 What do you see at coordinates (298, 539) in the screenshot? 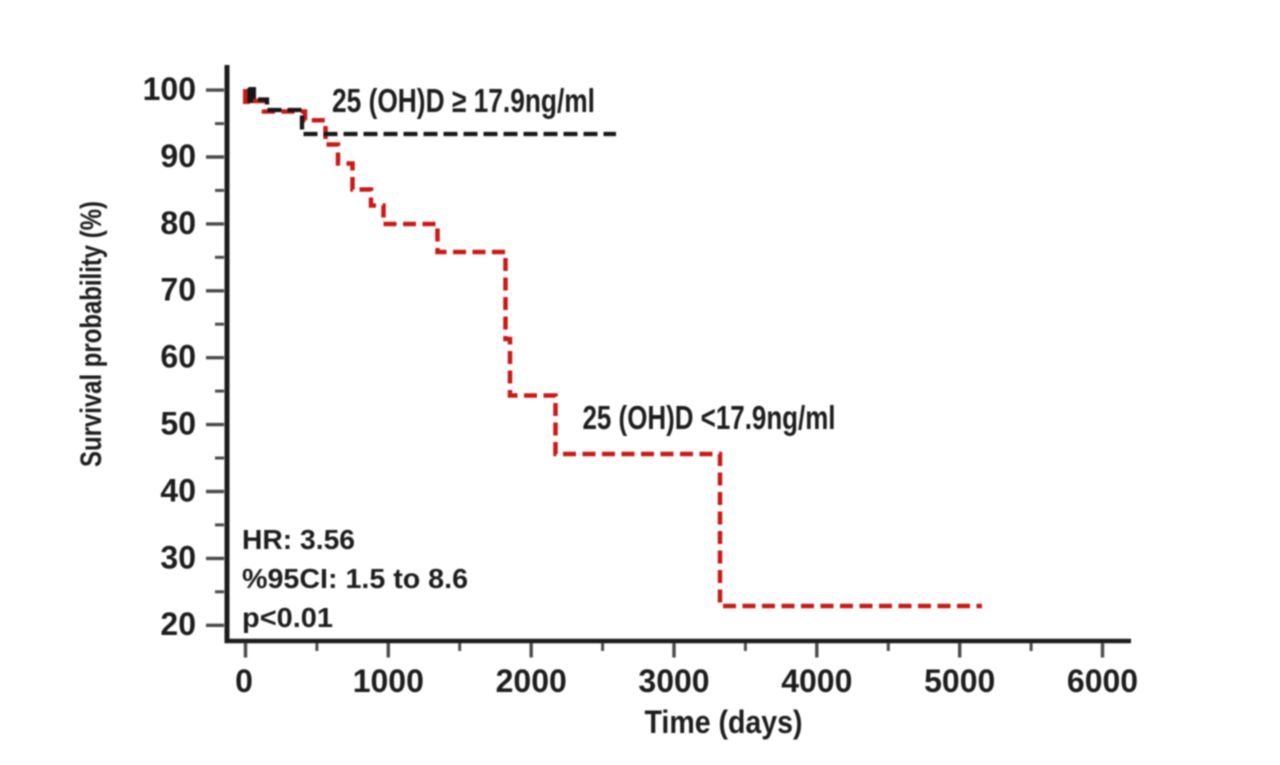
I see `svg-text: HR: 3.56` at bounding box center [298, 539].